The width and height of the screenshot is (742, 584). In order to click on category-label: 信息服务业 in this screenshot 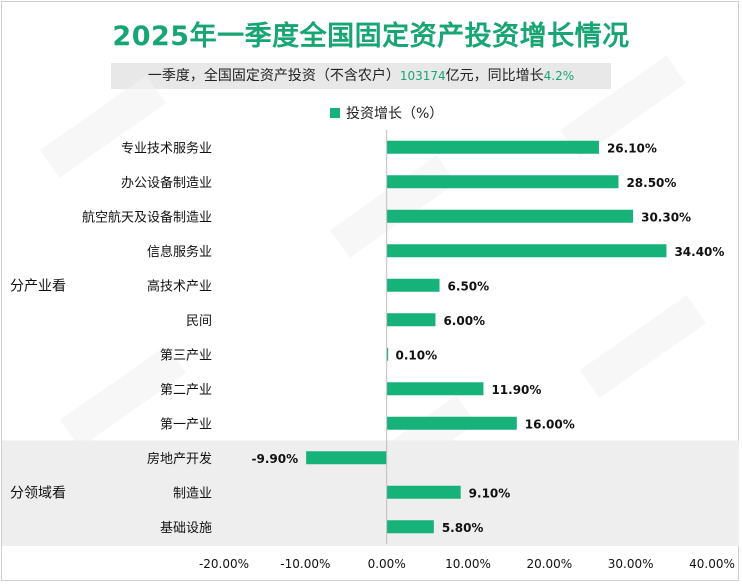, I will do `click(179, 252)`.